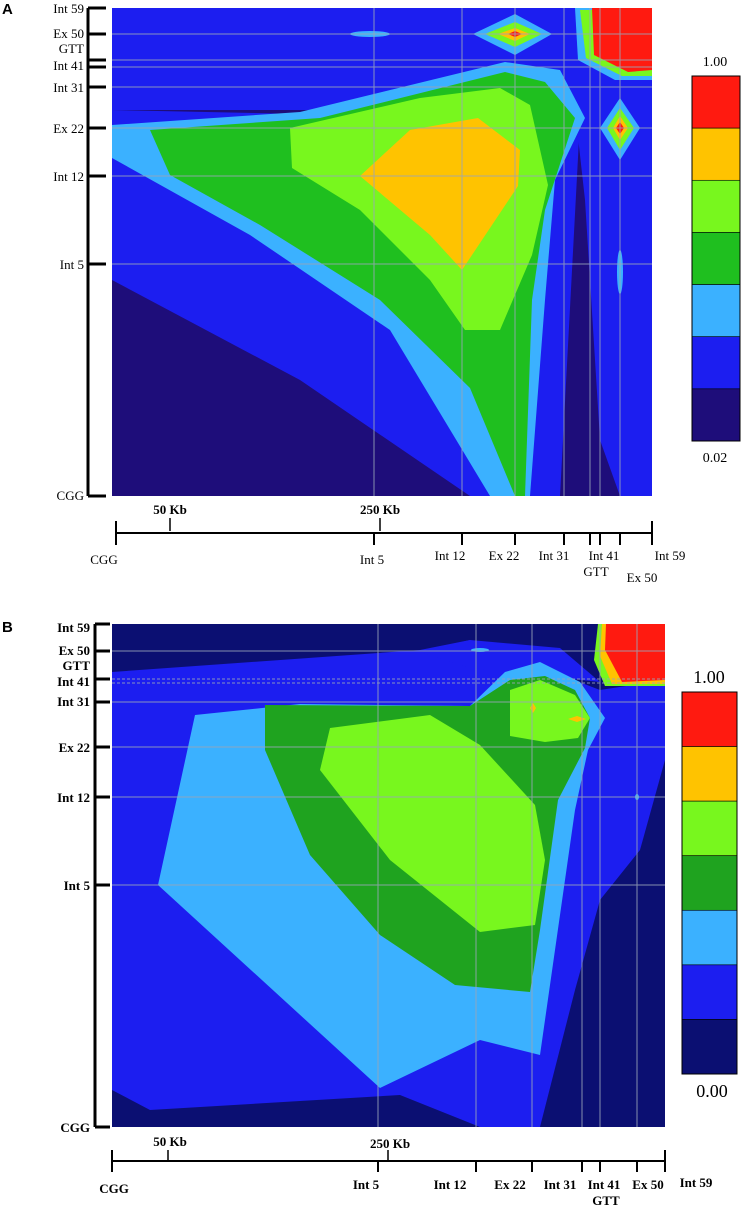 This screenshot has width=750, height=1223. Describe the element at coordinates (71, 48) in the screenshot. I see `y-label-a-2: GTT` at that location.